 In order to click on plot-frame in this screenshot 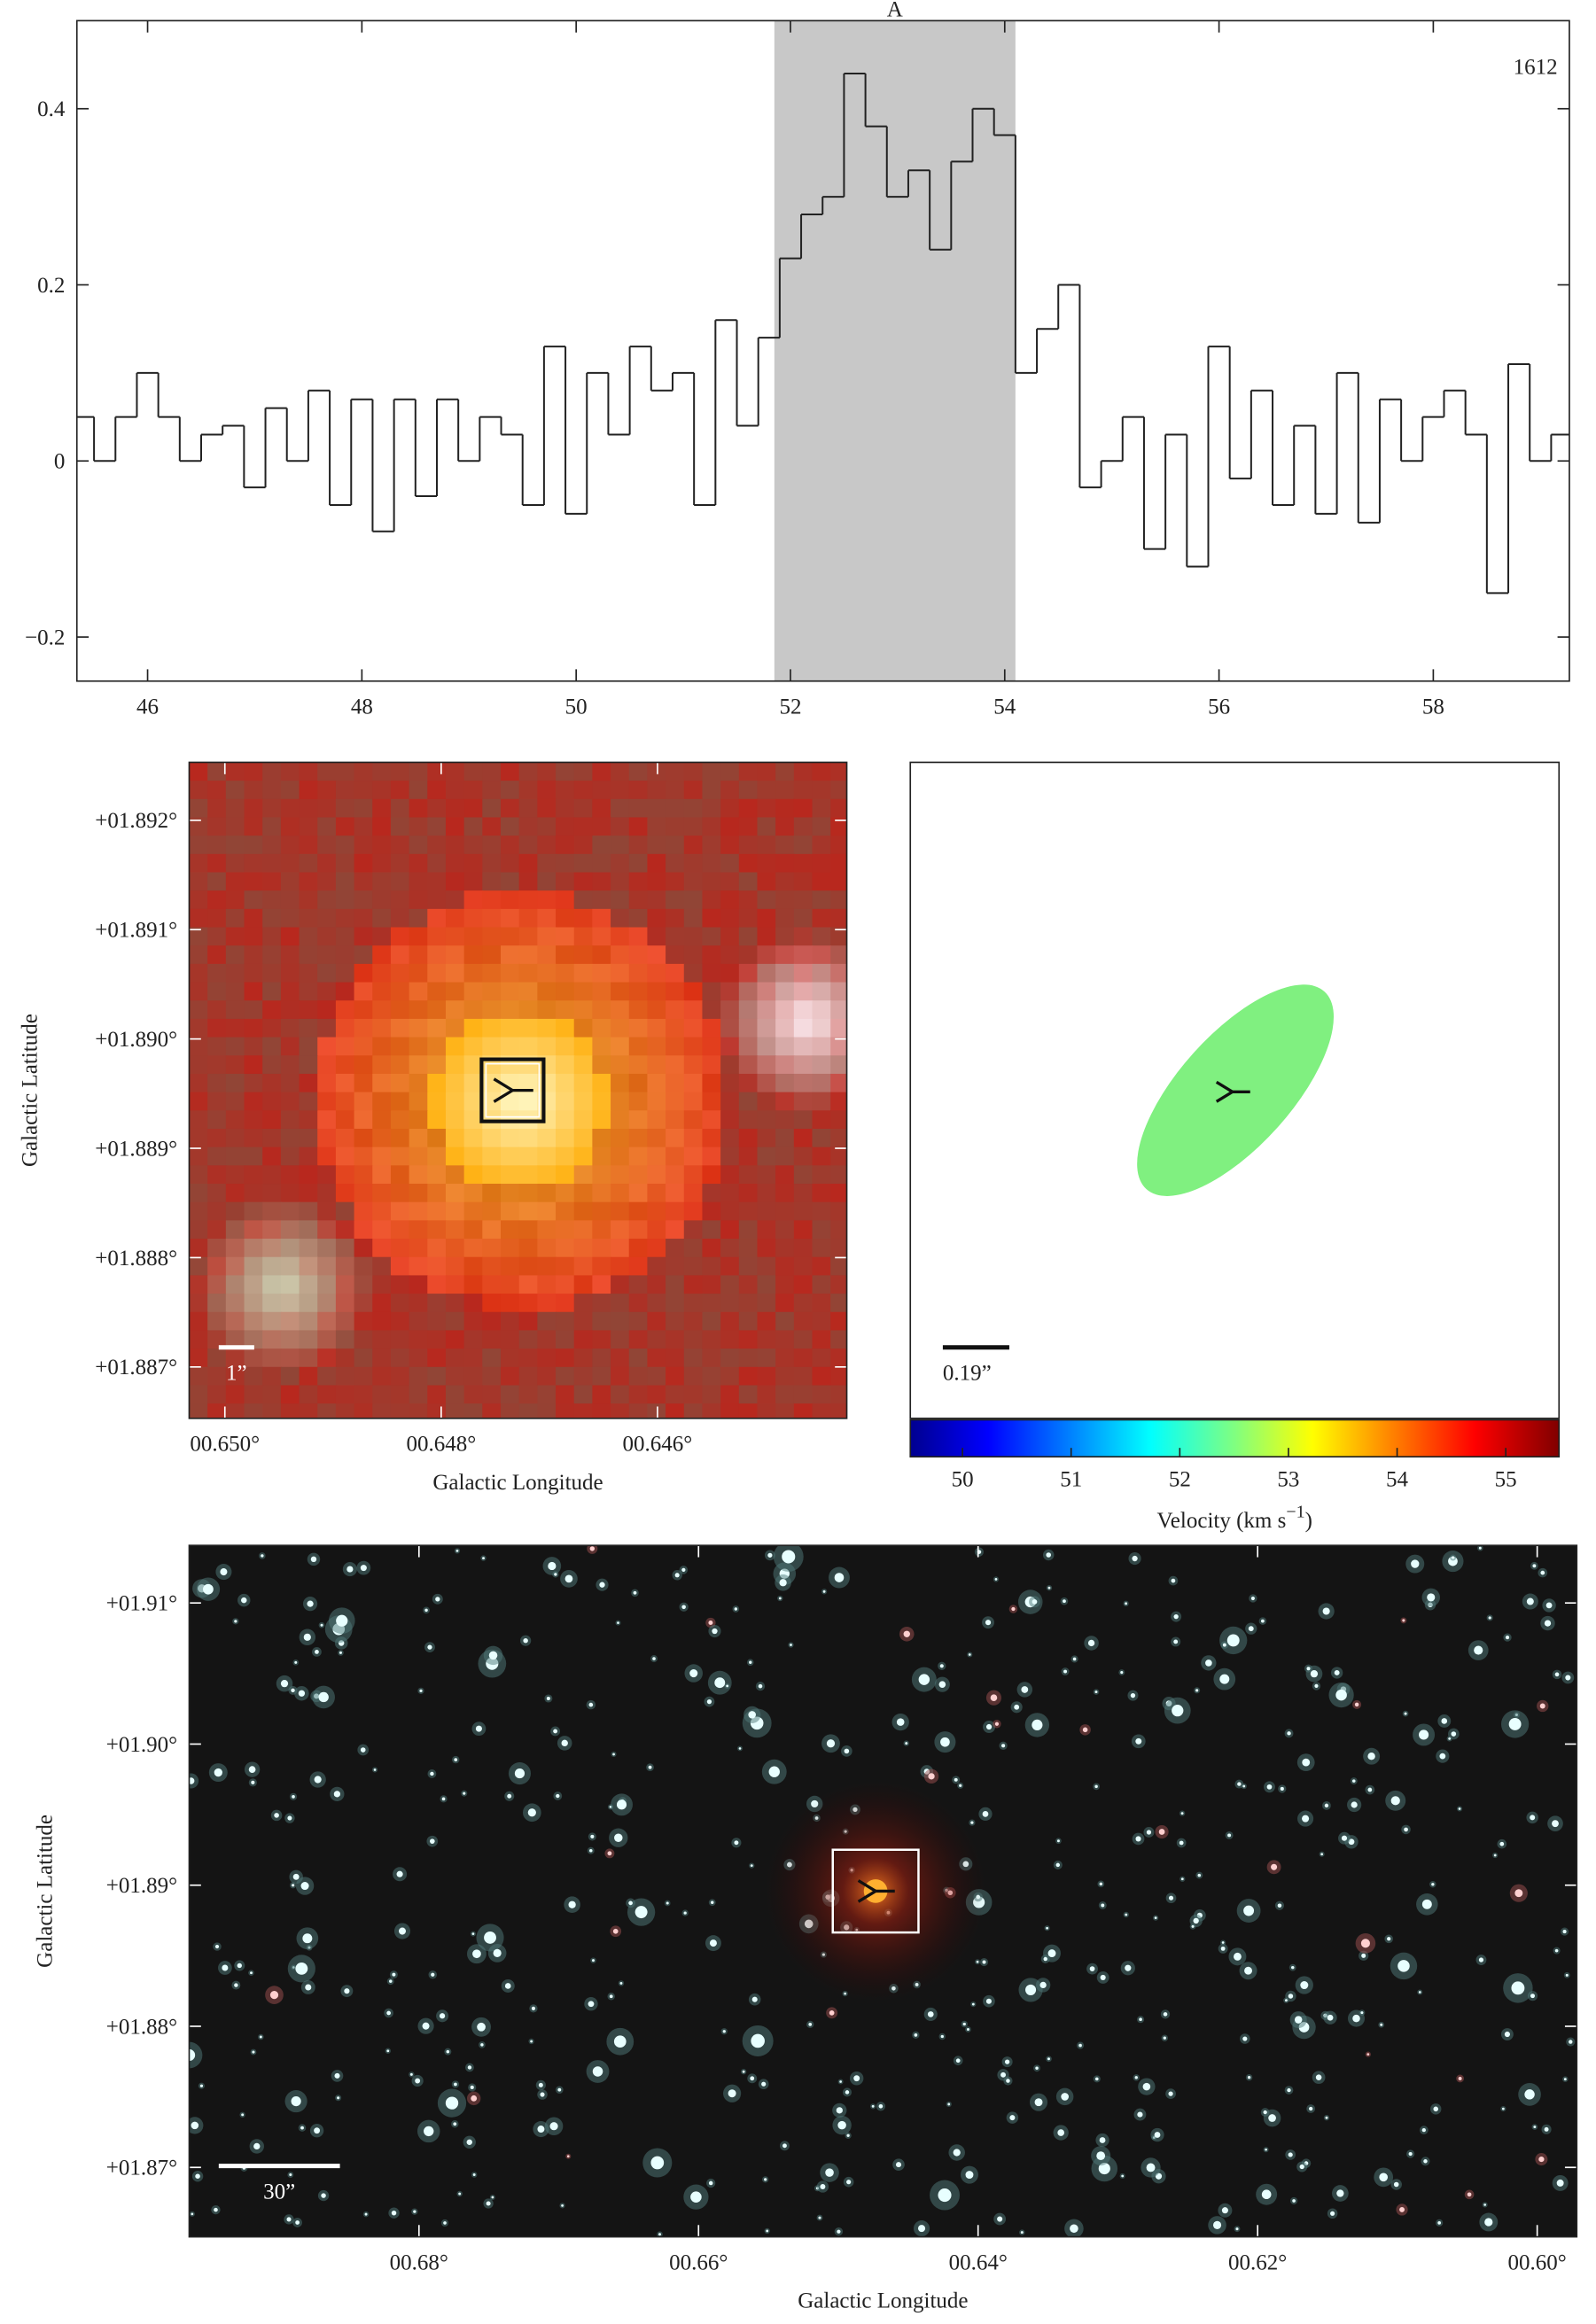, I will do `click(518, 1090)`.